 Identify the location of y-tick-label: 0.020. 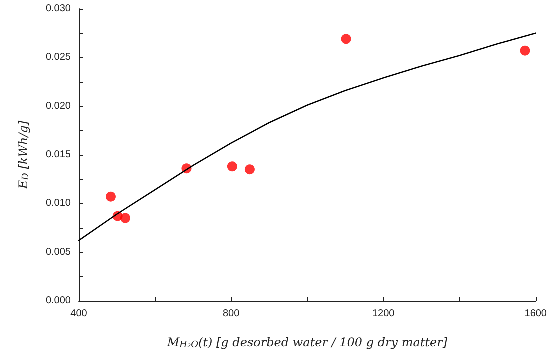
(59, 106).